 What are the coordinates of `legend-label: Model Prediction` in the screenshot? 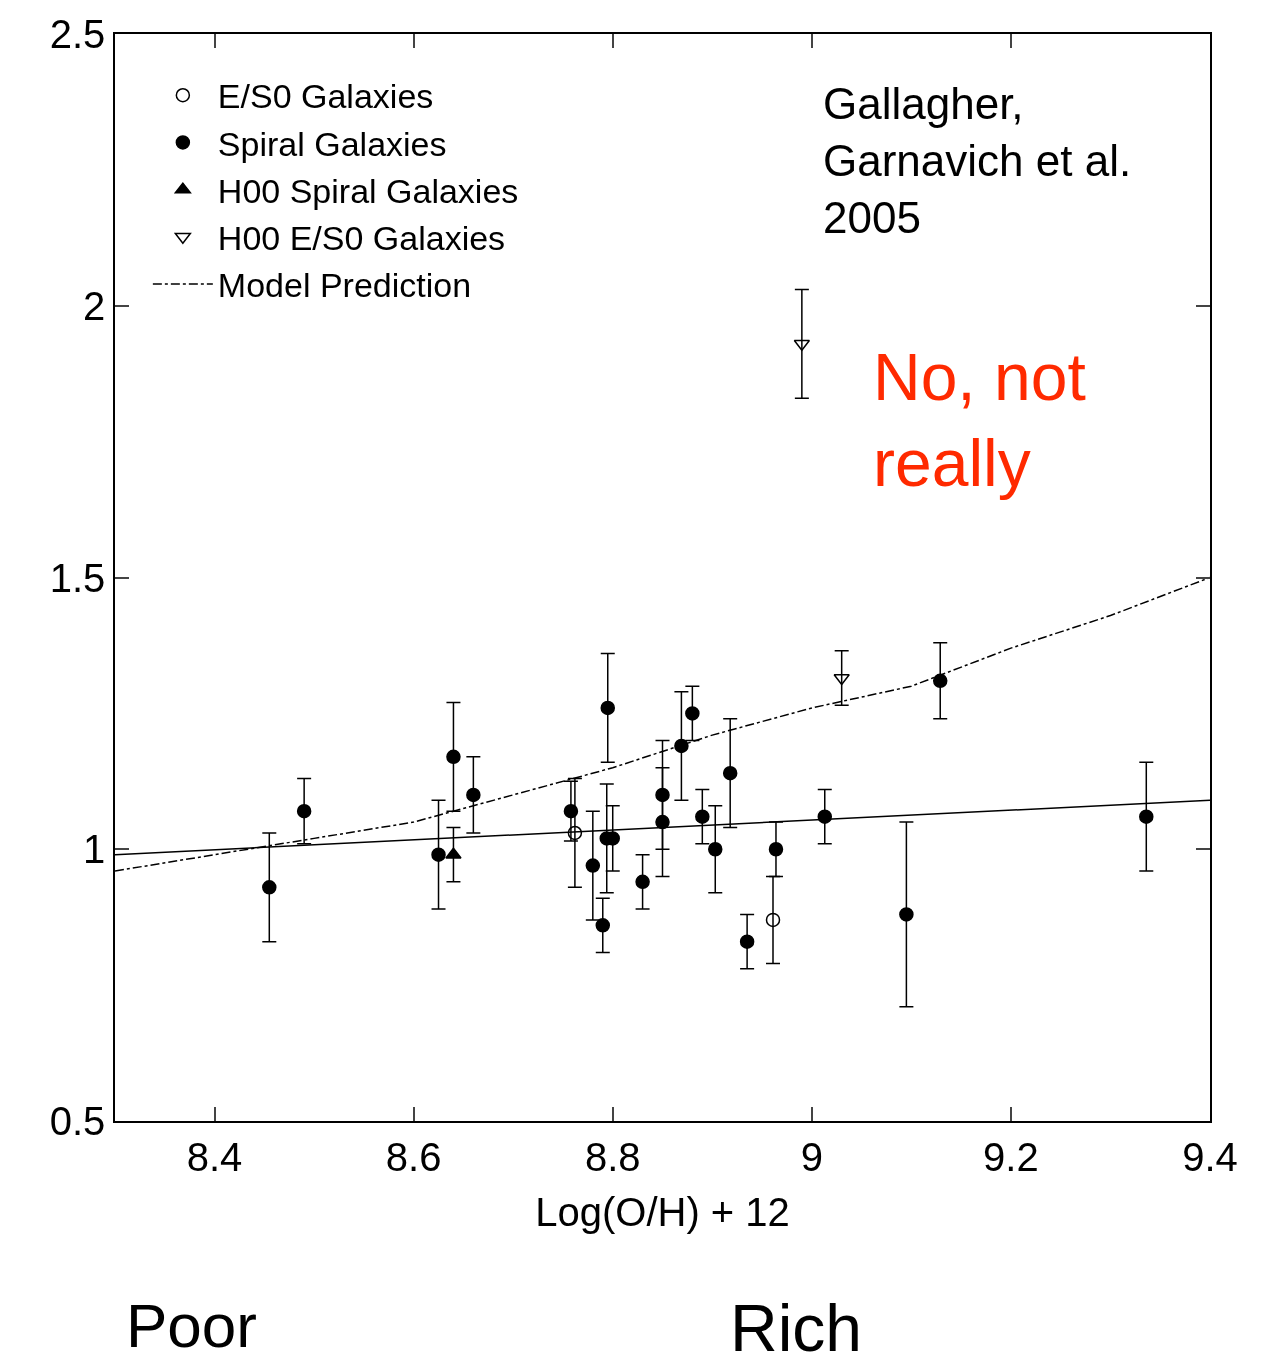 It's located at (344, 285).